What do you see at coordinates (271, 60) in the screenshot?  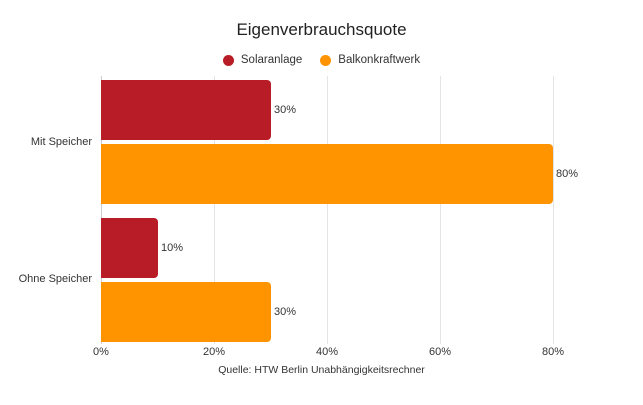 I see `legend-label: Solaranlage` at bounding box center [271, 60].